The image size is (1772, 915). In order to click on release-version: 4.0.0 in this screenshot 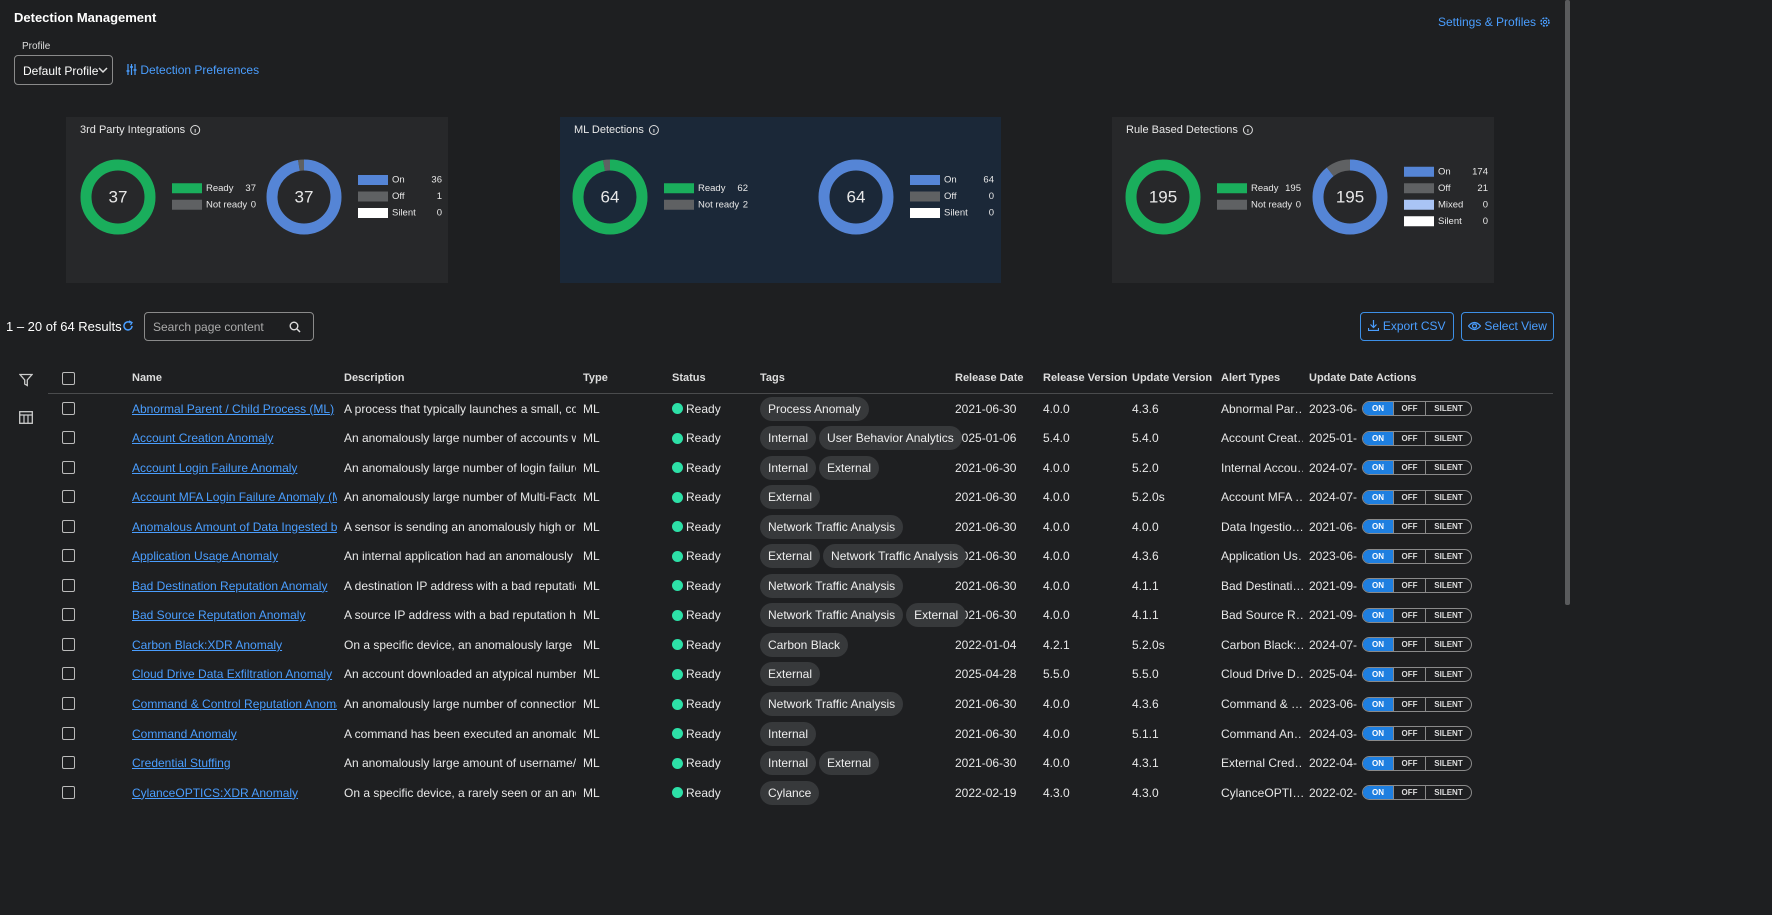, I will do `click(1056, 763)`.